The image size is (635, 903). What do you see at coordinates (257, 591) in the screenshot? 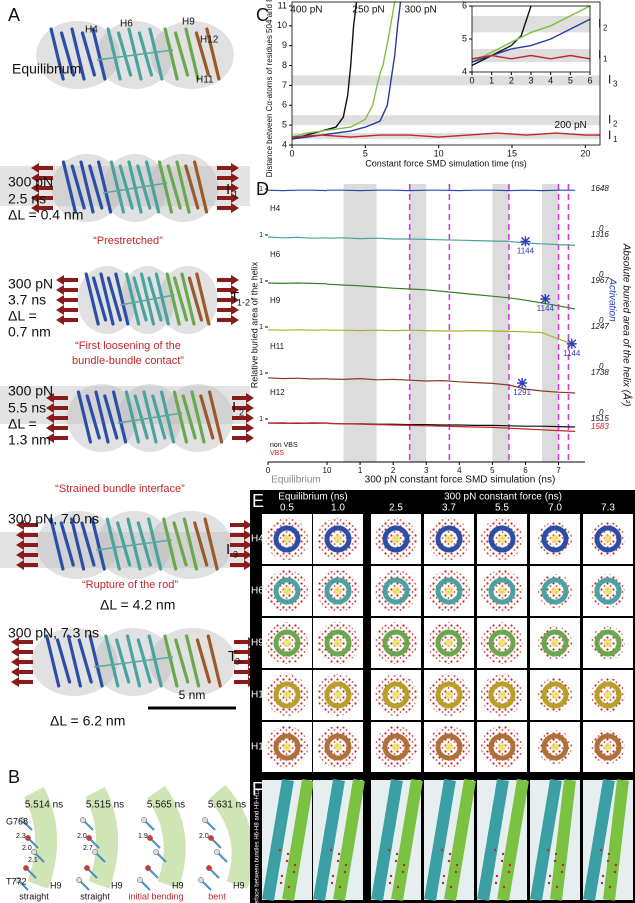
I see `row-label: H6` at bounding box center [257, 591].